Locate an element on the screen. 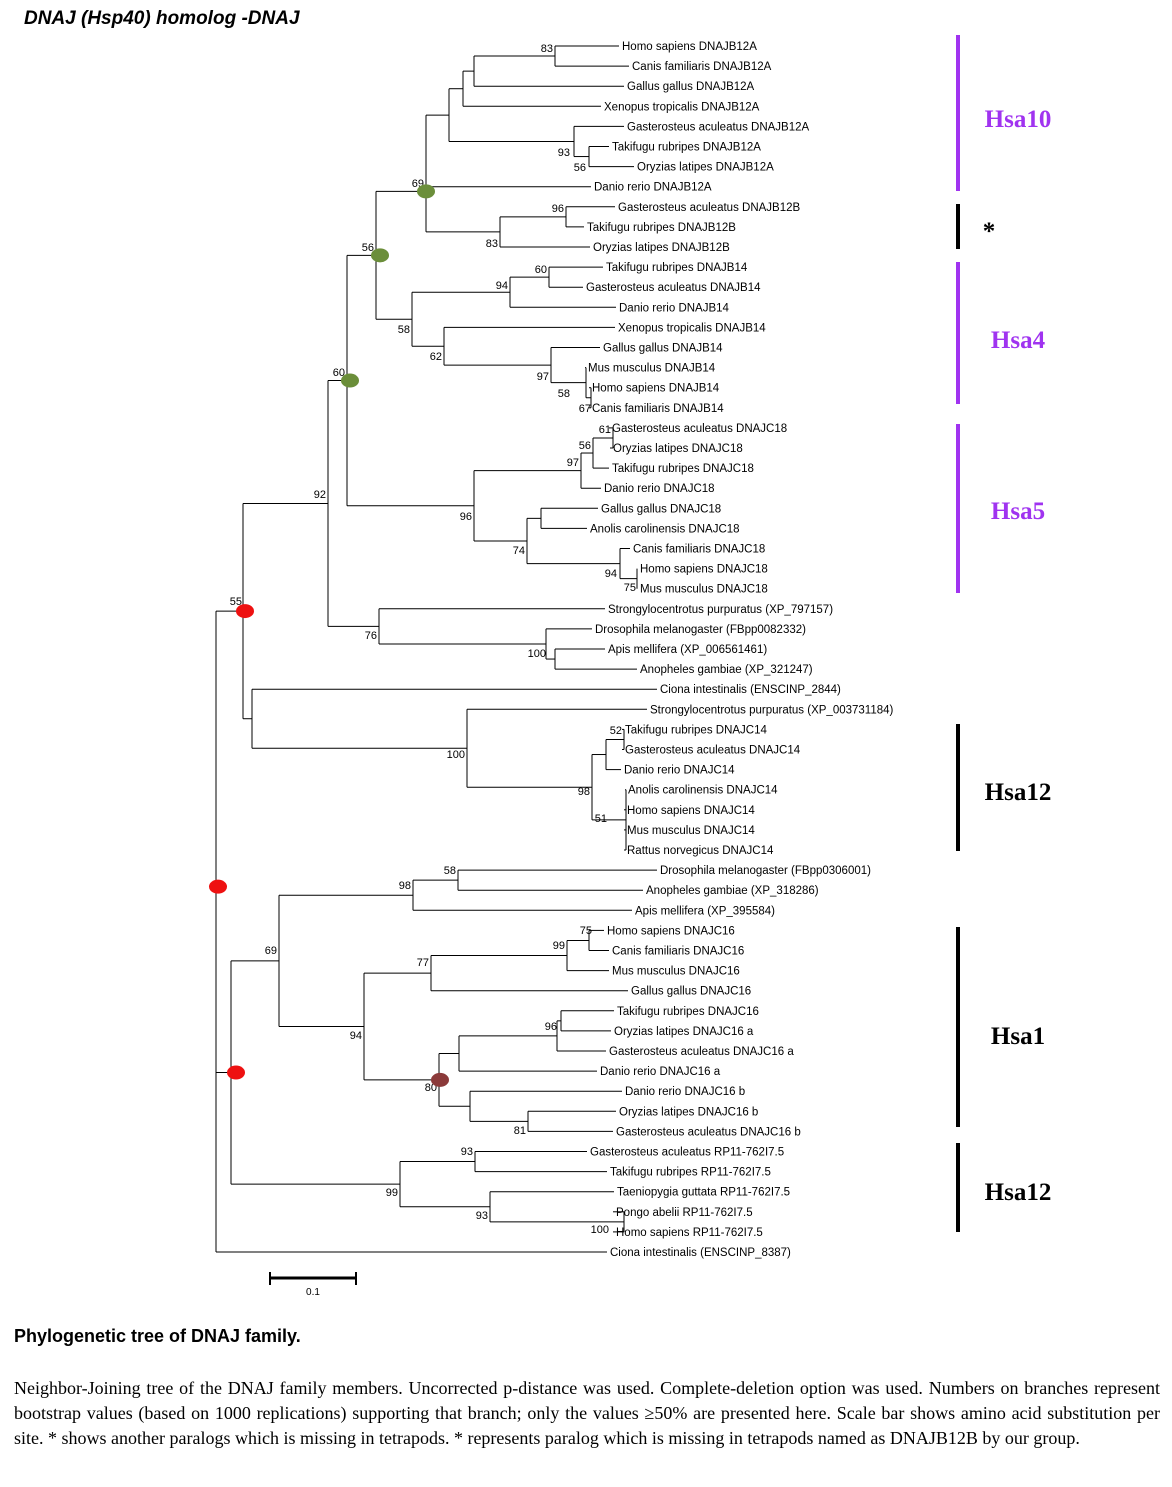 Image resolution: width=1172 pixels, height=1487 pixels. leaf-label: Takifugu rubripes DNAJC18 is located at coordinates (683, 469).